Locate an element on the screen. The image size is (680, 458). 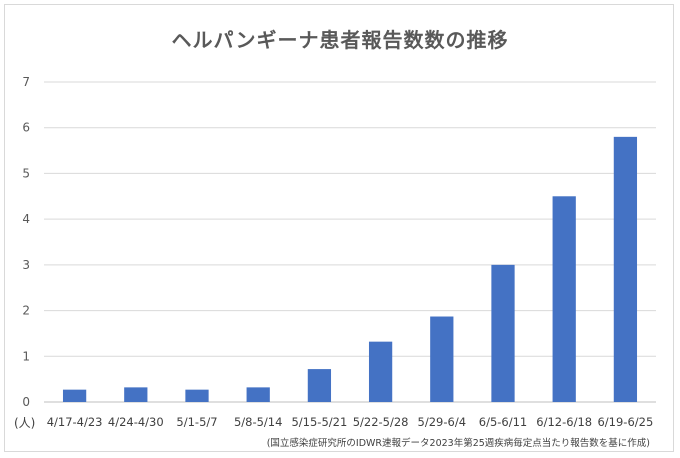
y-tick-label: 0 is located at coordinates (26, 402).